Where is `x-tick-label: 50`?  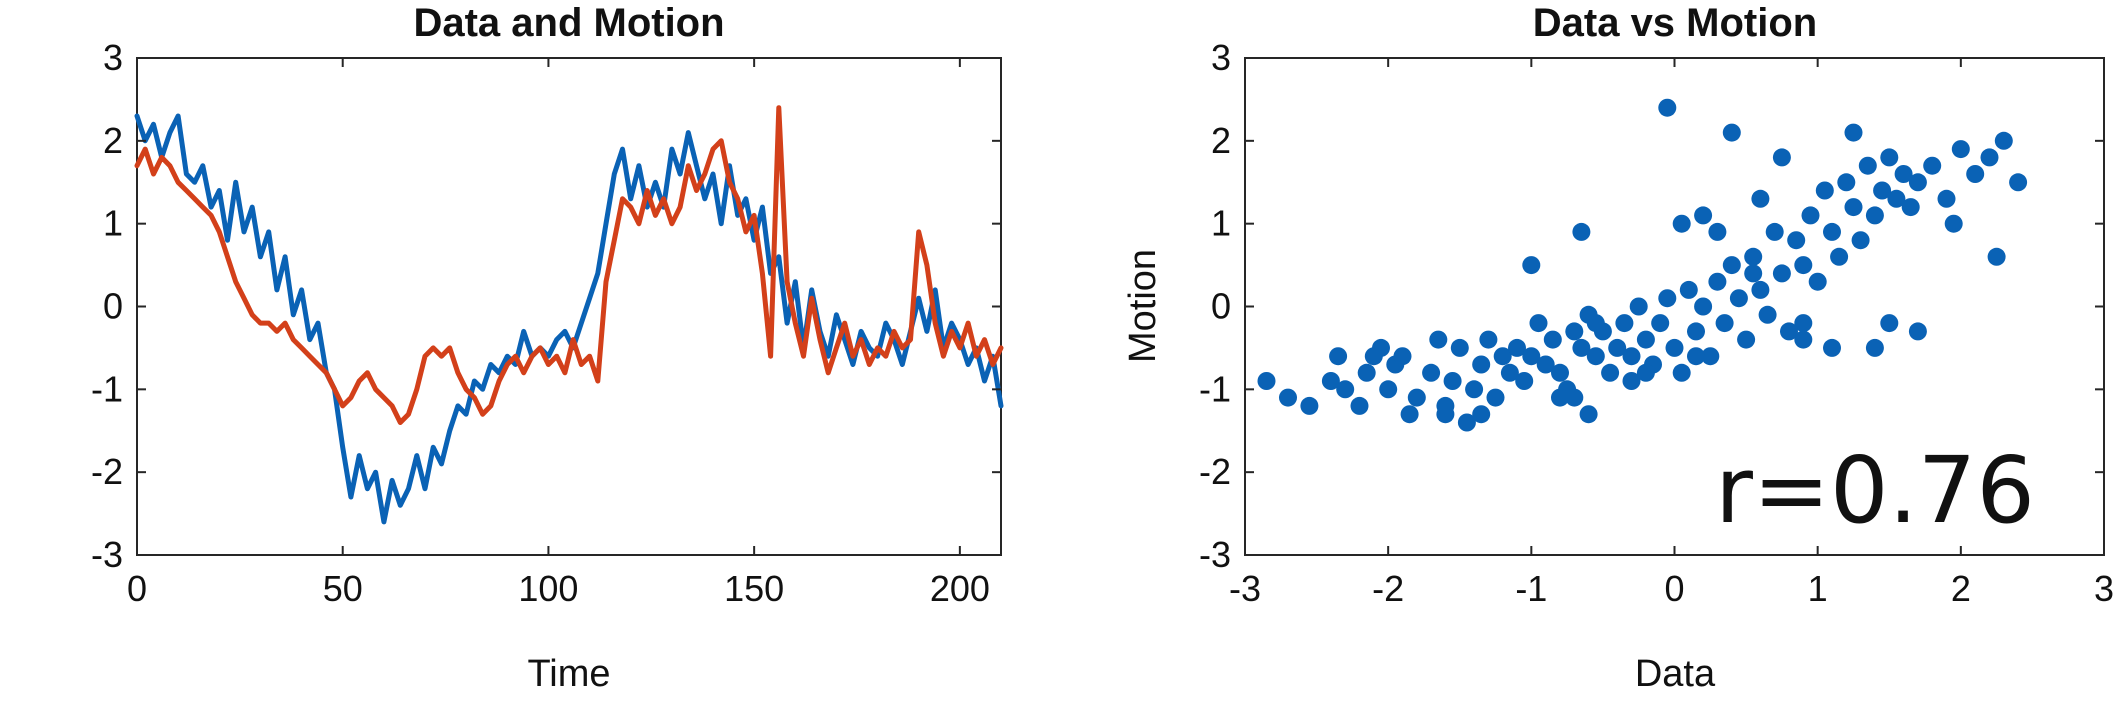 x-tick-label: 50 is located at coordinates (343, 588).